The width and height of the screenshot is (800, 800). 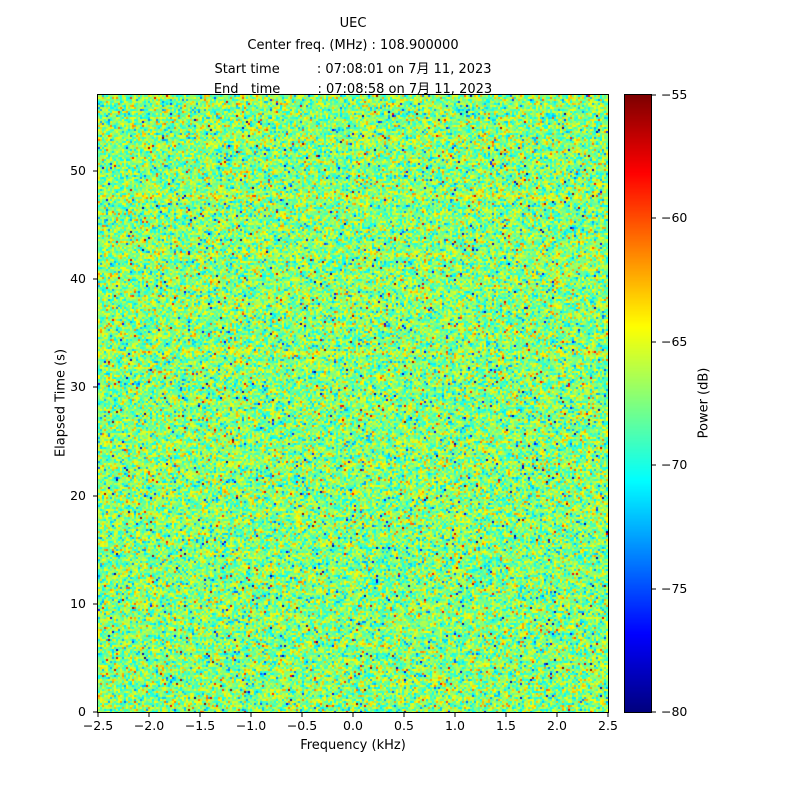 What do you see at coordinates (251, 725) in the screenshot?
I see `x-tick-label: −1.0` at bounding box center [251, 725].